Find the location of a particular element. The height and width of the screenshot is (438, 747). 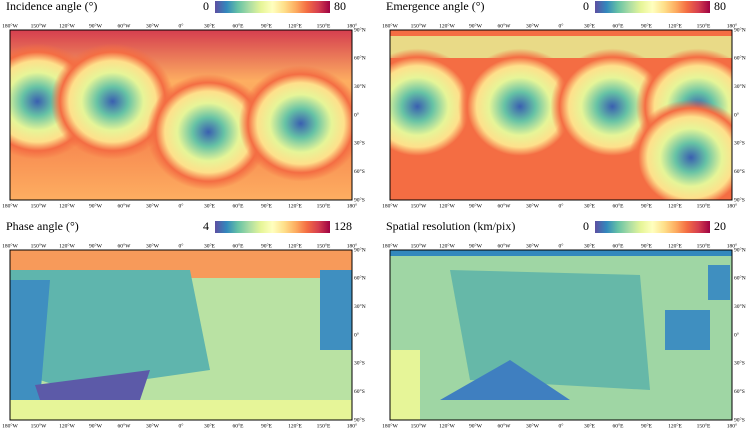

colorbar-max: 20 is located at coordinates (720, 226).